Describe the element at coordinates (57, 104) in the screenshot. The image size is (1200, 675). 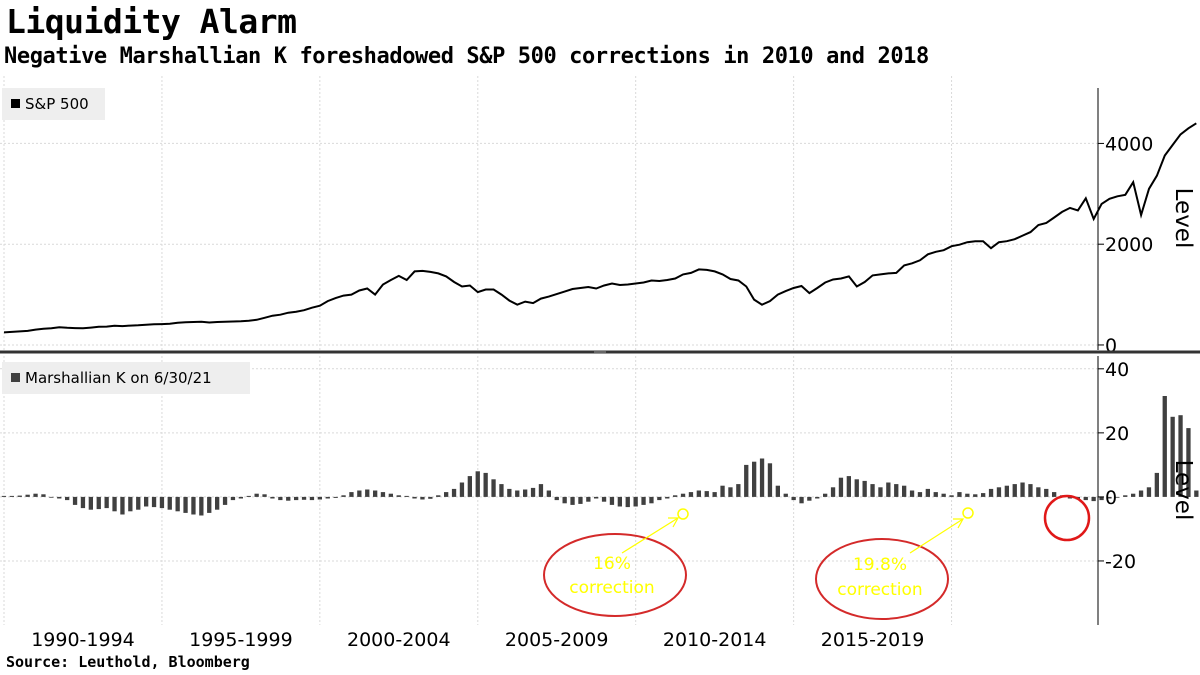
I see `sp500-legend-label: S&P 500` at that location.